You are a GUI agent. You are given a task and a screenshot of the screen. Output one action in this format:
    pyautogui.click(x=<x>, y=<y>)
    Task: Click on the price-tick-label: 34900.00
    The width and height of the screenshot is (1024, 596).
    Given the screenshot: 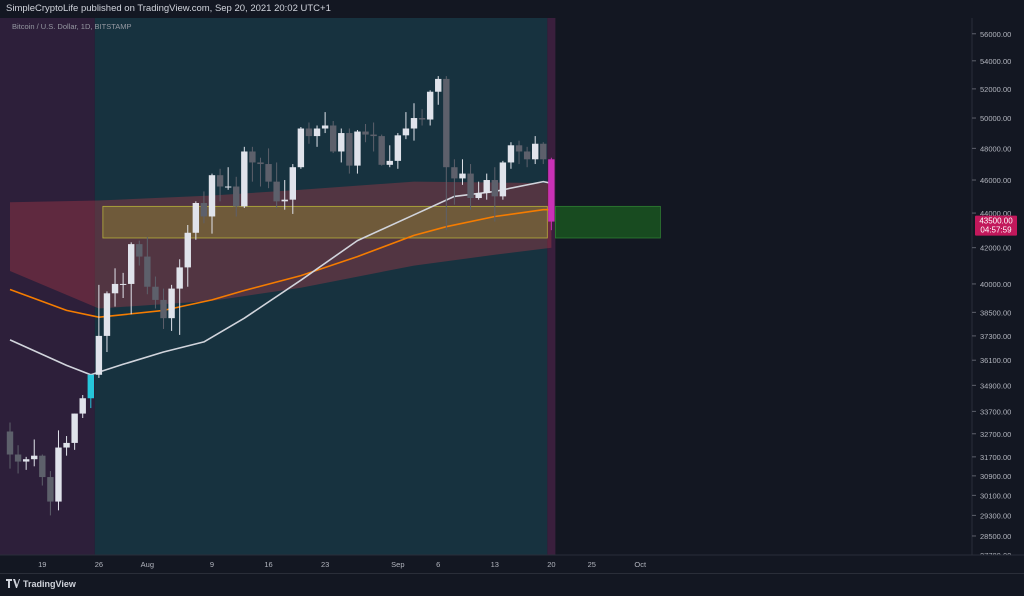 What is the action you would take?
    pyautogui.click(x=995, y=385)
    